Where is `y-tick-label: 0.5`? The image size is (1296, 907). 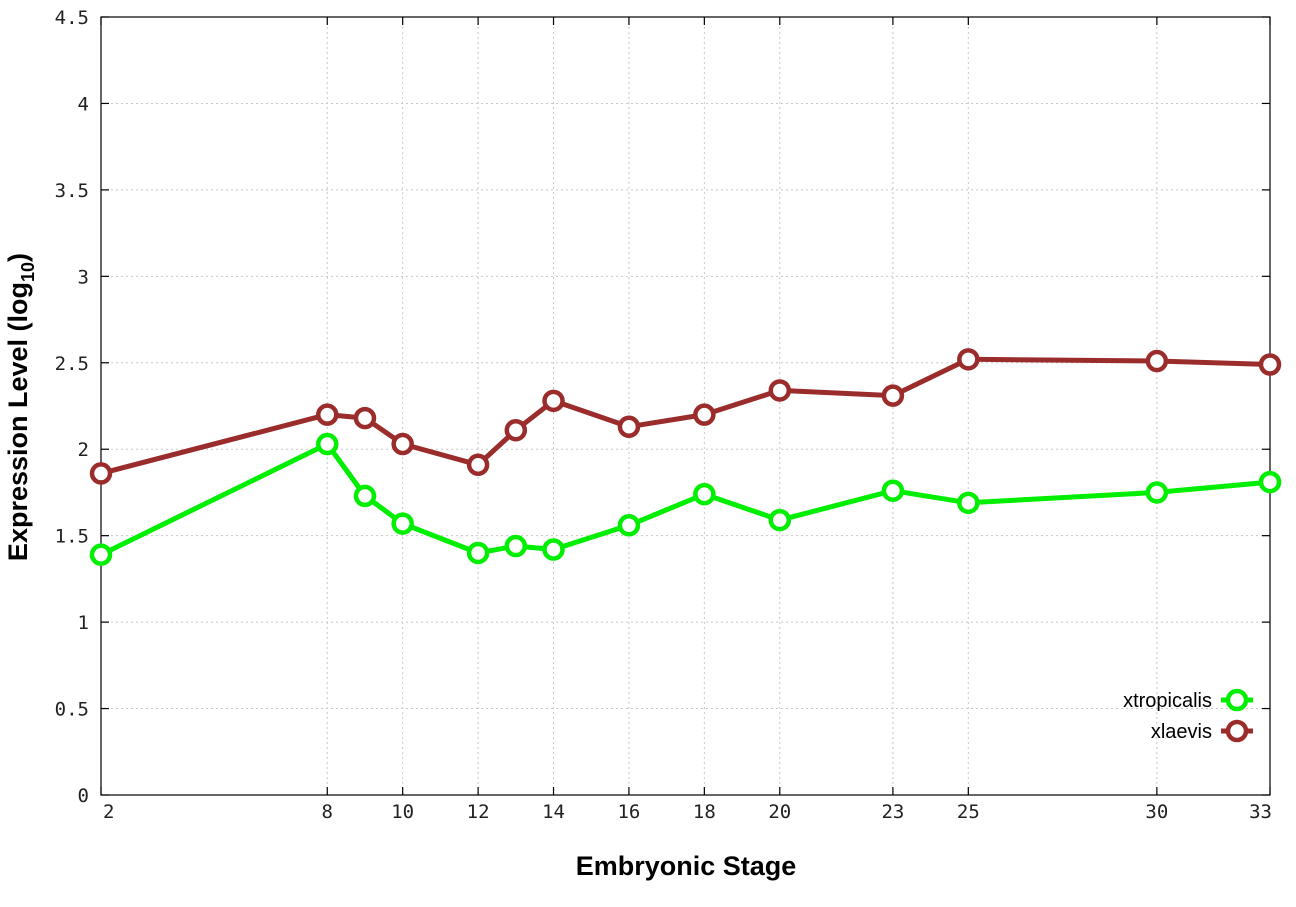 y-tick-label: 0.5 is located at coordinates (72, 710).